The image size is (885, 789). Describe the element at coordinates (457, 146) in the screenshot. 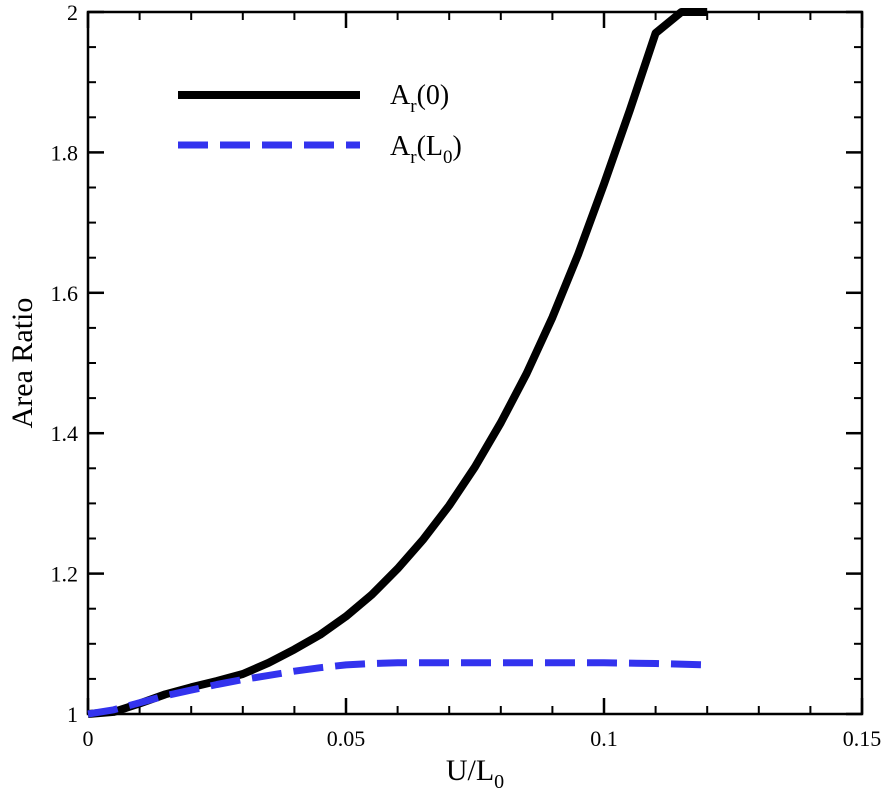

I see `legend-ar-l0-suffix-2: )` at that location.